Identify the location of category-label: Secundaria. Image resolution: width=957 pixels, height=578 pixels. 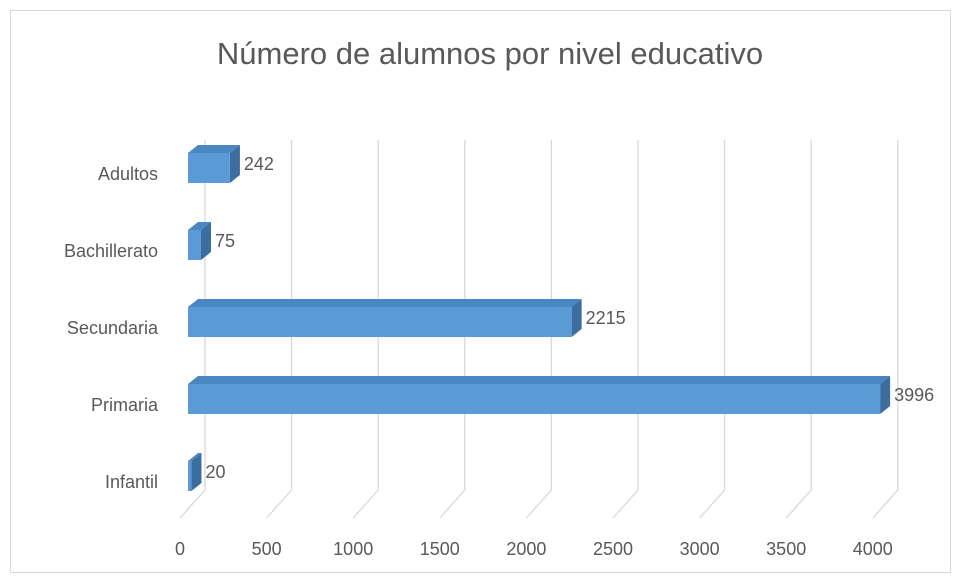
(113, 328).